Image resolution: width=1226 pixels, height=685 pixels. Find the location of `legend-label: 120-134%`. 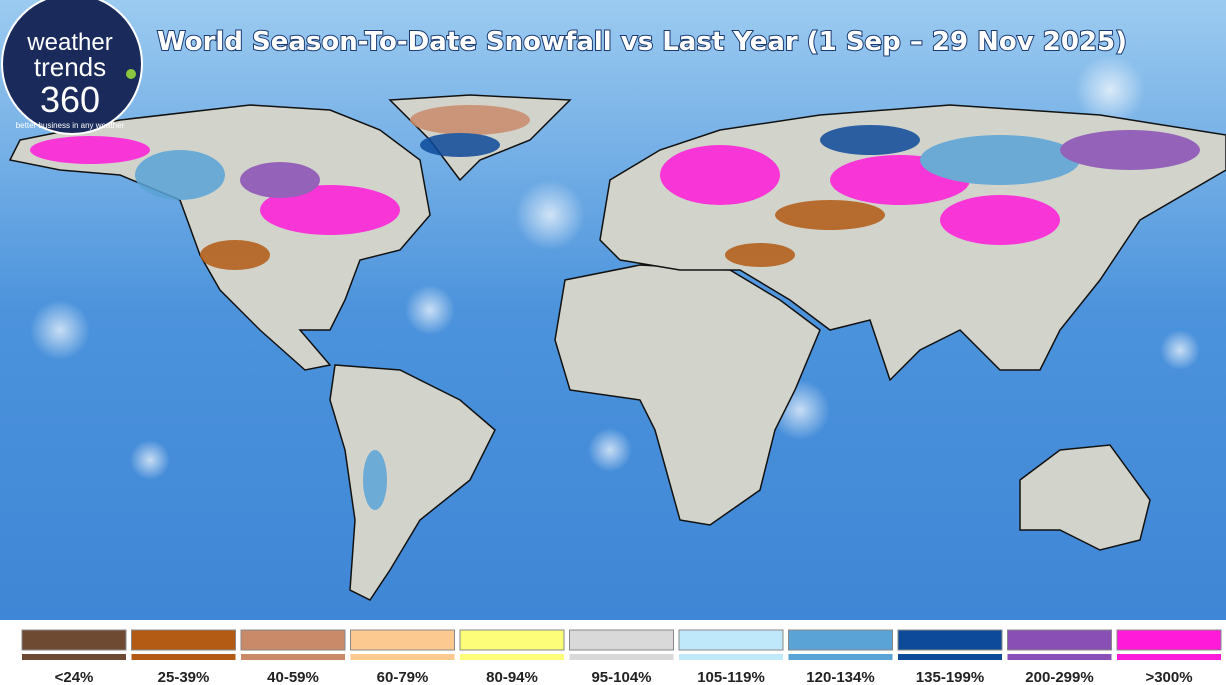

legend-label: 120-134% is located at coordinates (840, 677).